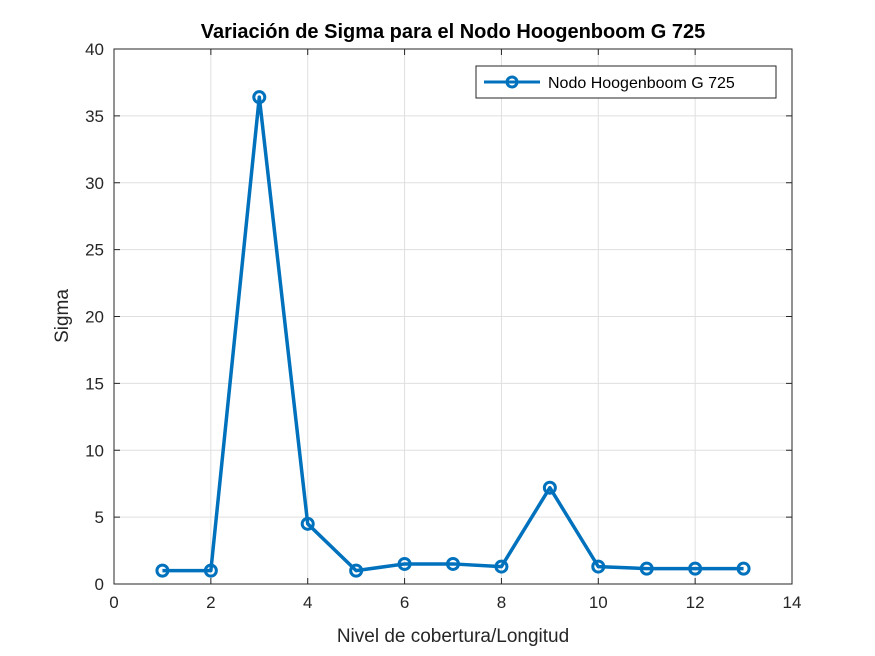  What do you see at coordinates (404, 602) in the screenshot?
I see `x-tick-label: 6` at bounding box center [404, 602].